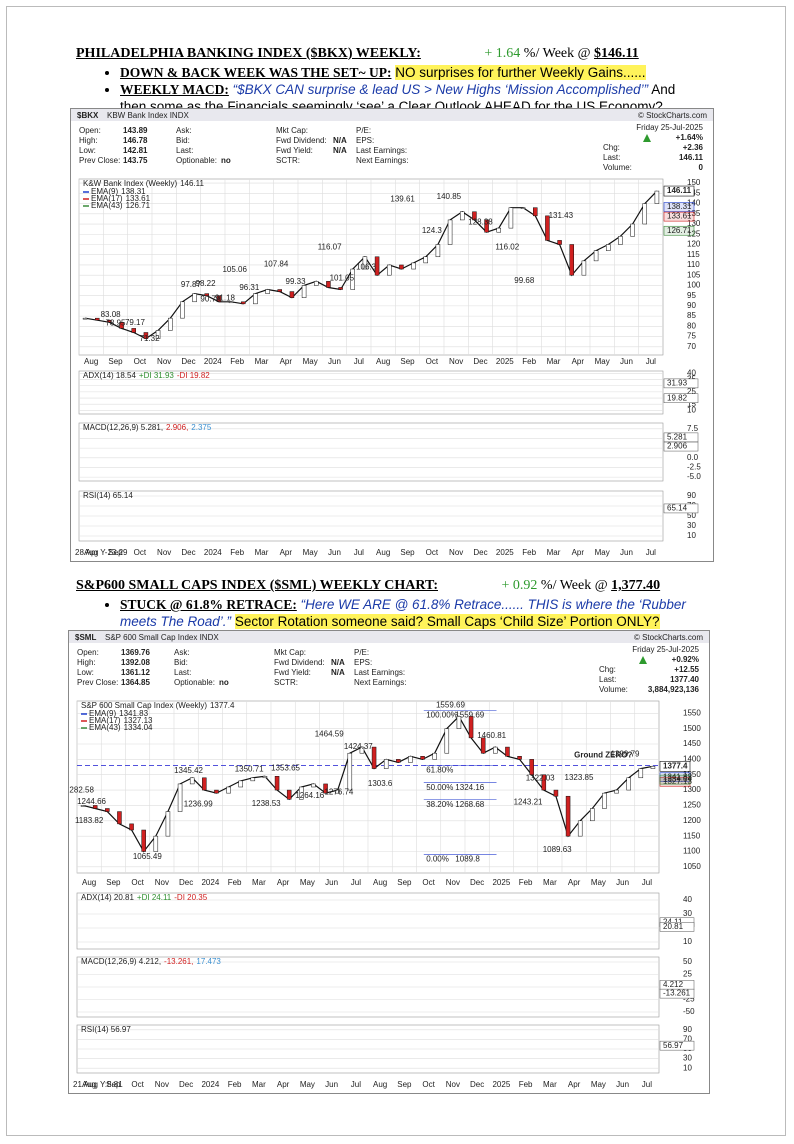 The image size is (794, 1144). Describe the element at coordinates (102, 713) in the screenshot. I see `legend-name: EMA(9)` at that location.